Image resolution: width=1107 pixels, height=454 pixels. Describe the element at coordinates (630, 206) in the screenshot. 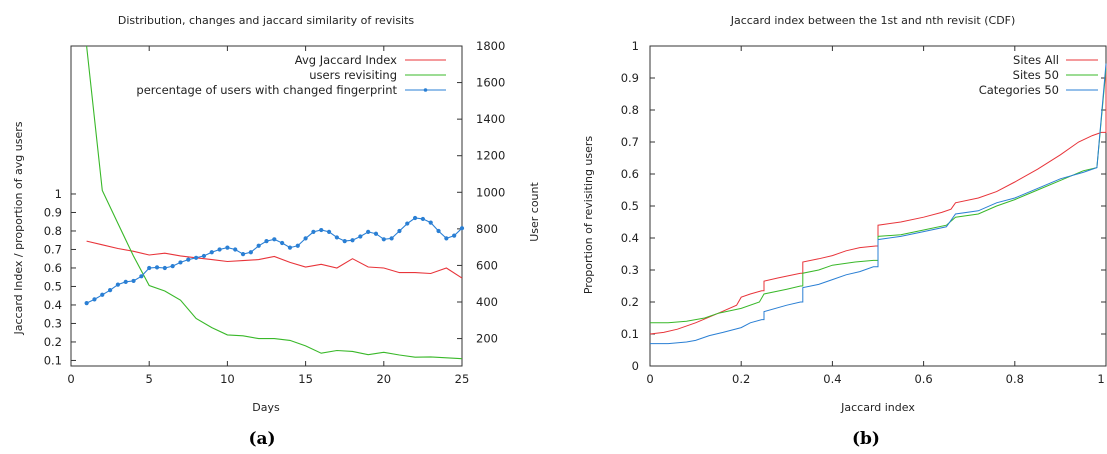

I see `chart-b-ytick-label: 0.5` at that location.